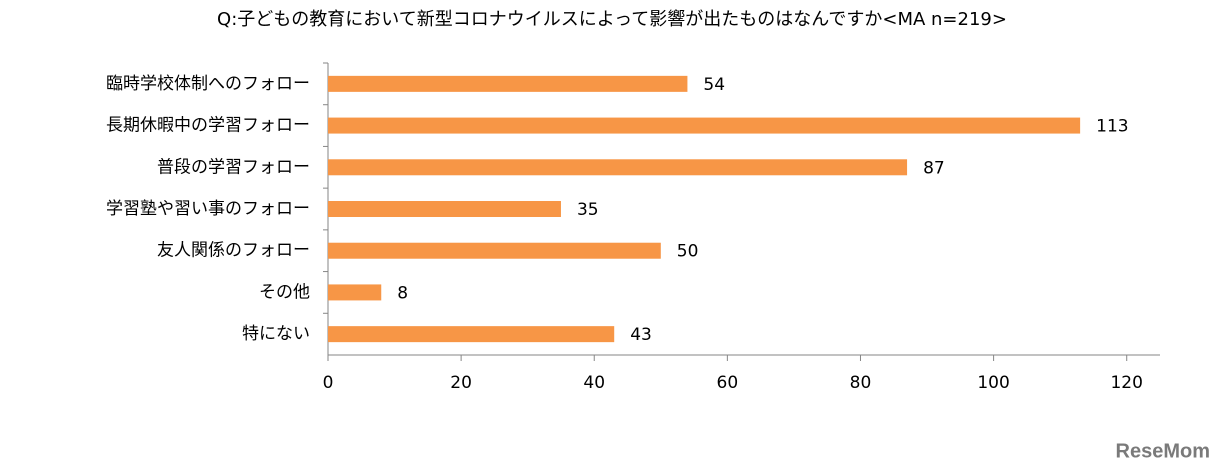 This screenshot has height=475, width=1224. I want to click on y-tick-label: 特にない, so click(276, 334).